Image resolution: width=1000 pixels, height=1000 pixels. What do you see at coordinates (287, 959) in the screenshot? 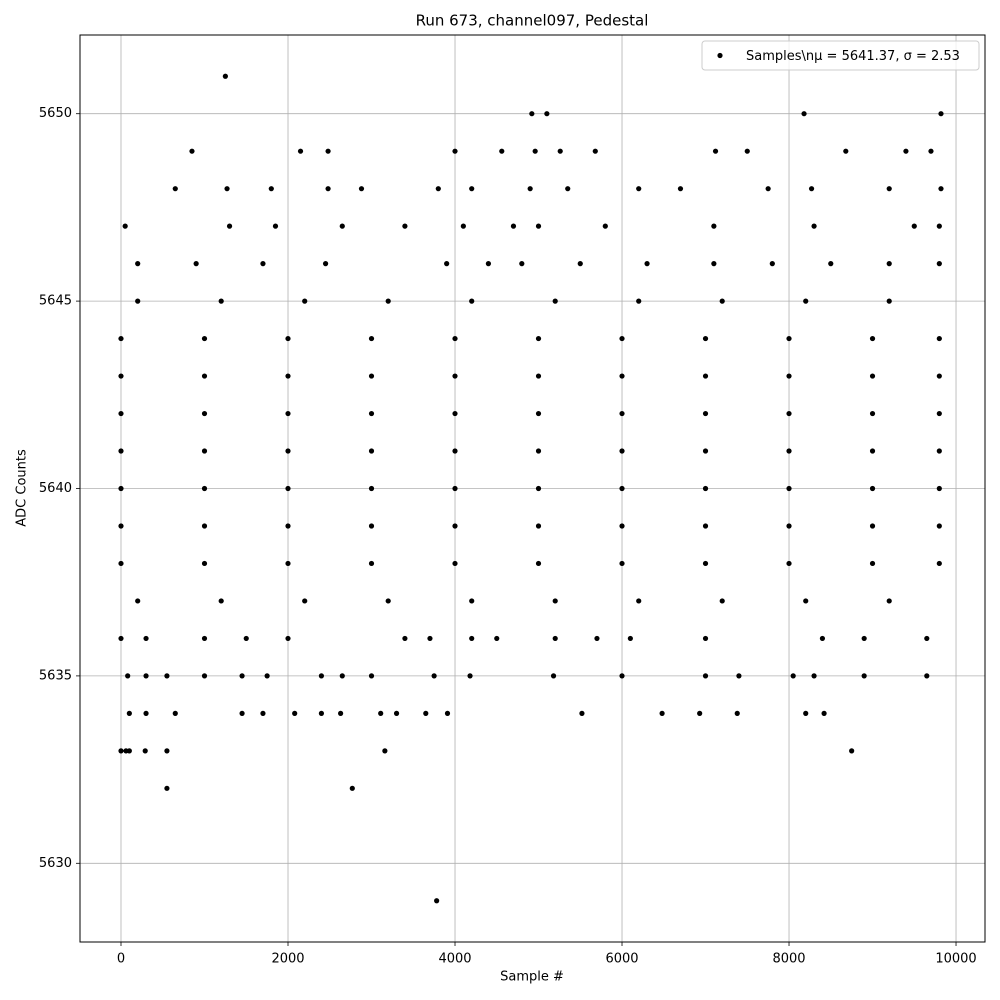
I see `x-tick-label: 2000` at bounding box center [287, 959].